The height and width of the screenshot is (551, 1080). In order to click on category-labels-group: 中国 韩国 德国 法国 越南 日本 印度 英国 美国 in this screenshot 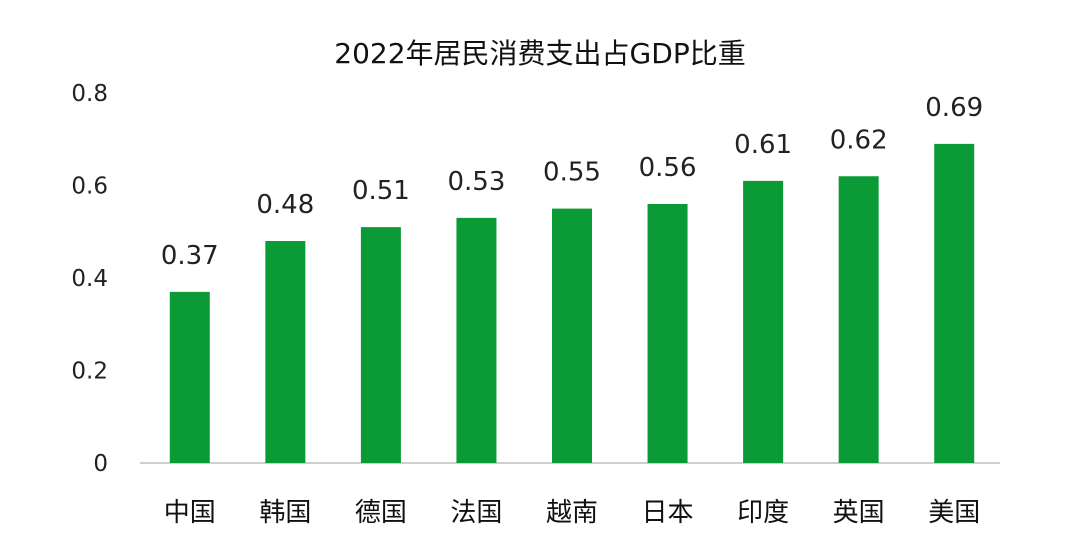, I will do `click(572, 513)`.